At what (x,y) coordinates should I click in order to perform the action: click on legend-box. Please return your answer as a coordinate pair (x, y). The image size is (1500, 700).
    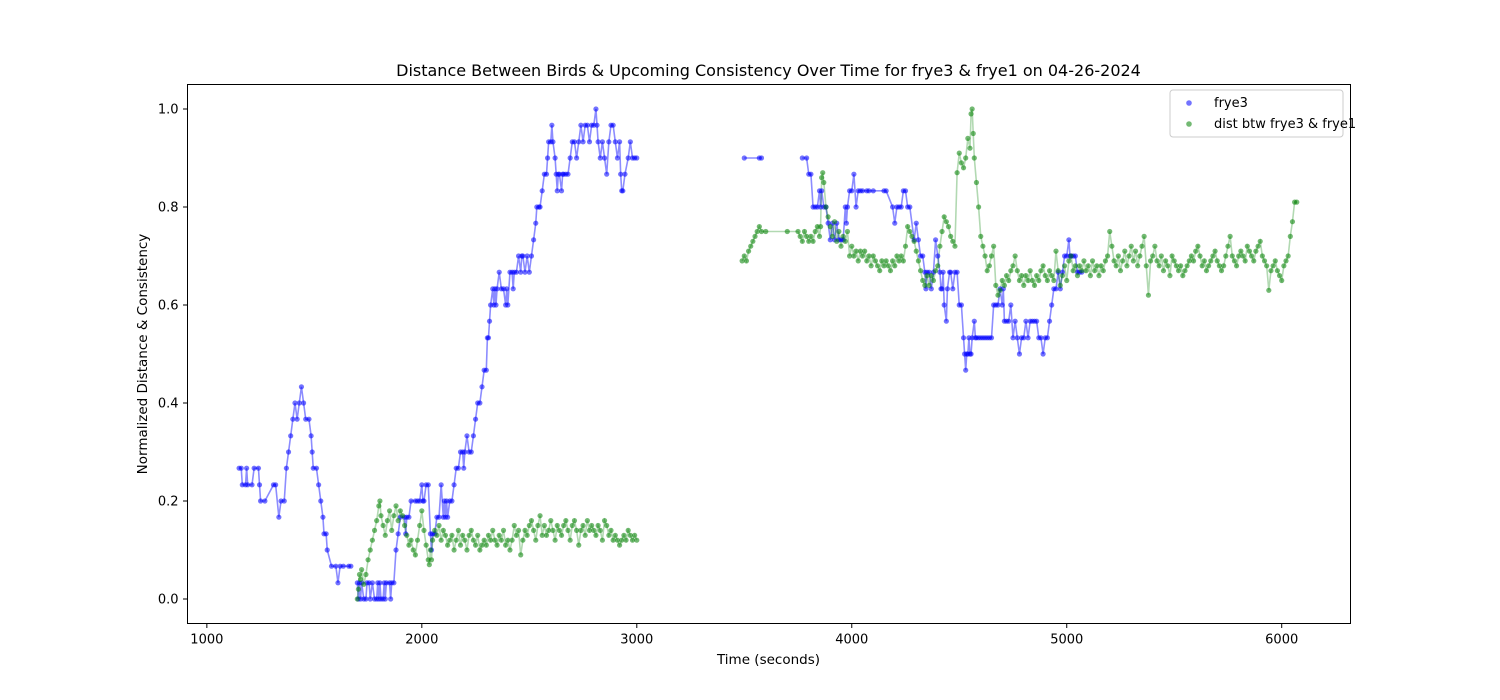
    Looking at the image, I should click on (1256, 113).